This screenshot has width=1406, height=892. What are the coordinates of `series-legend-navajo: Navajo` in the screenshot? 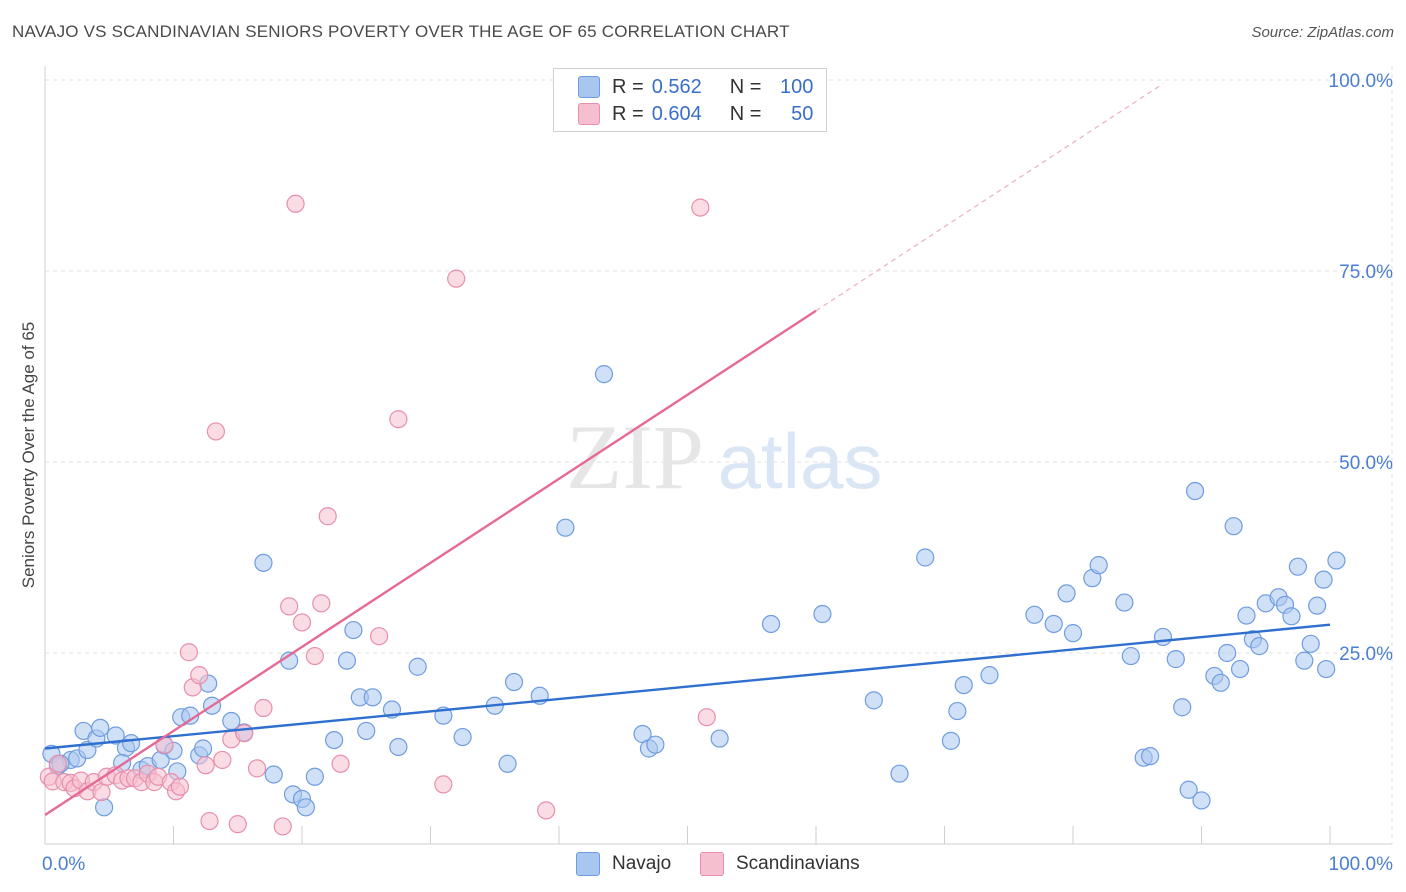 It's located at (623, 864).